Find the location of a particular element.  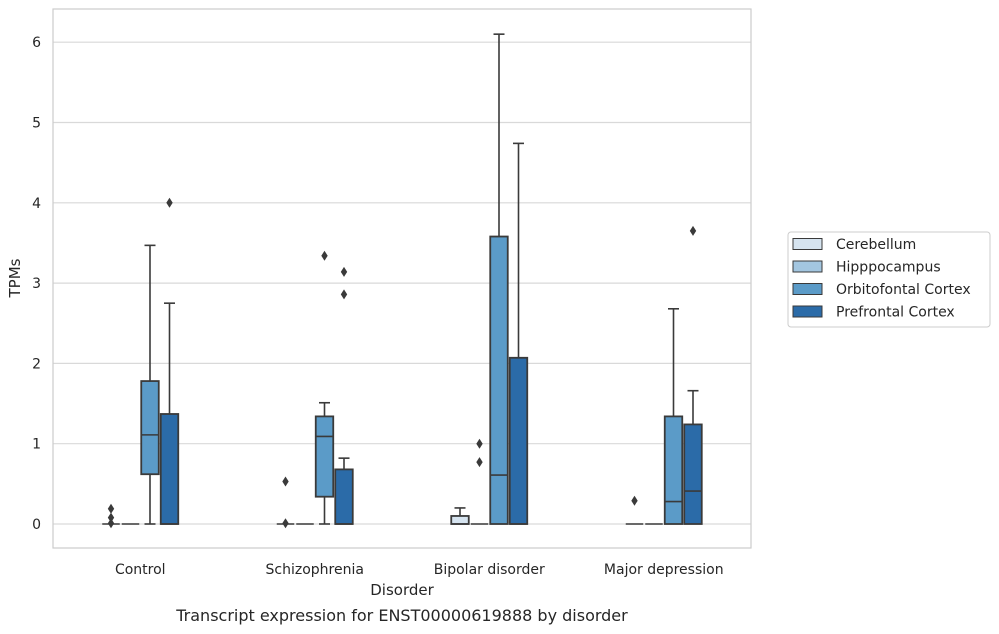

y-tick-label: 3 is located at coordinates (36, 284).